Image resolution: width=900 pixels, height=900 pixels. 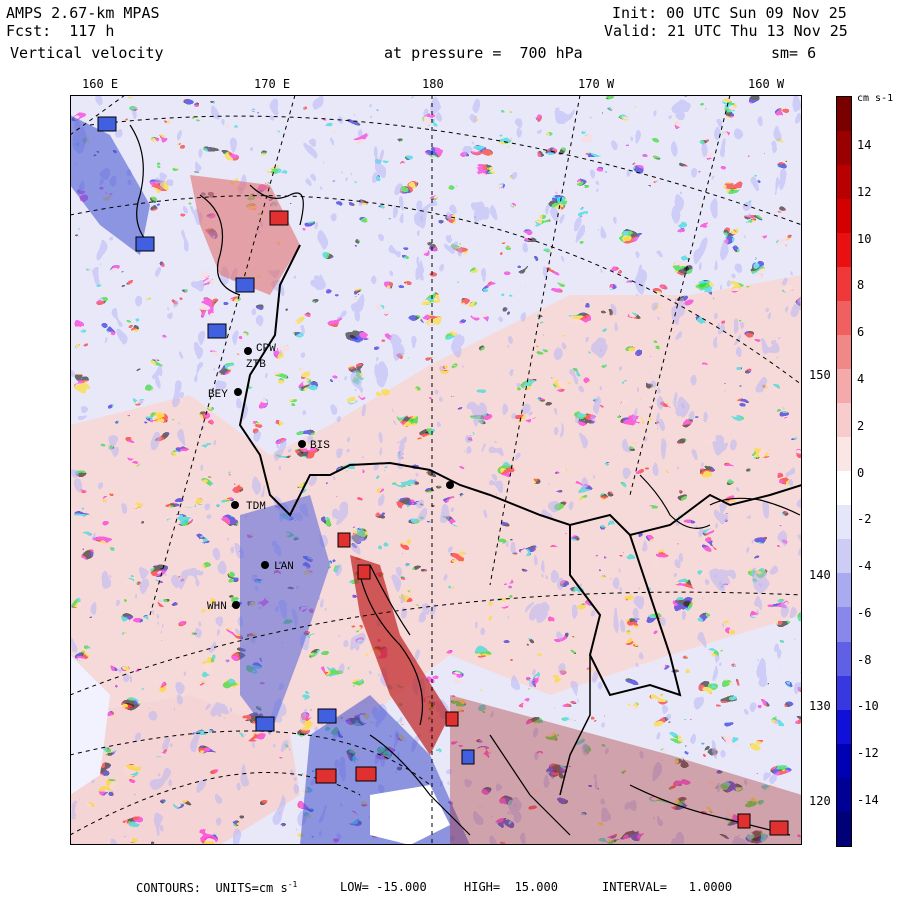 I want to click on station-label-whn: WHN, so click(x=217, y=607).